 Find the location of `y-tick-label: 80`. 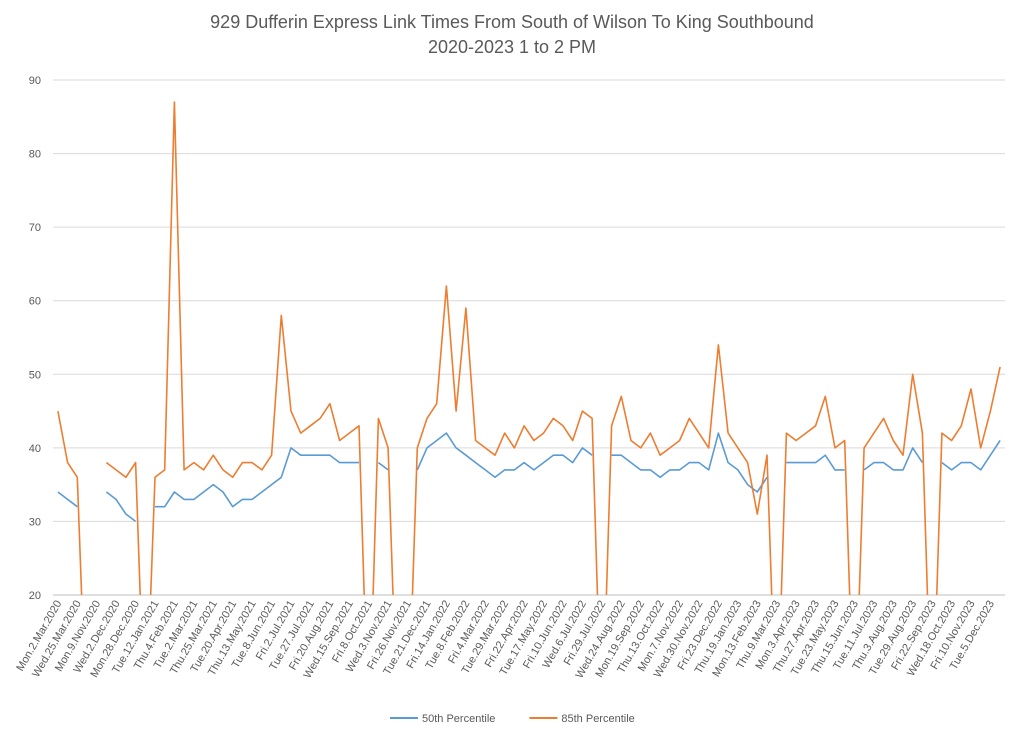

y-tick-label: 80 is located at coordinates (35, 155).